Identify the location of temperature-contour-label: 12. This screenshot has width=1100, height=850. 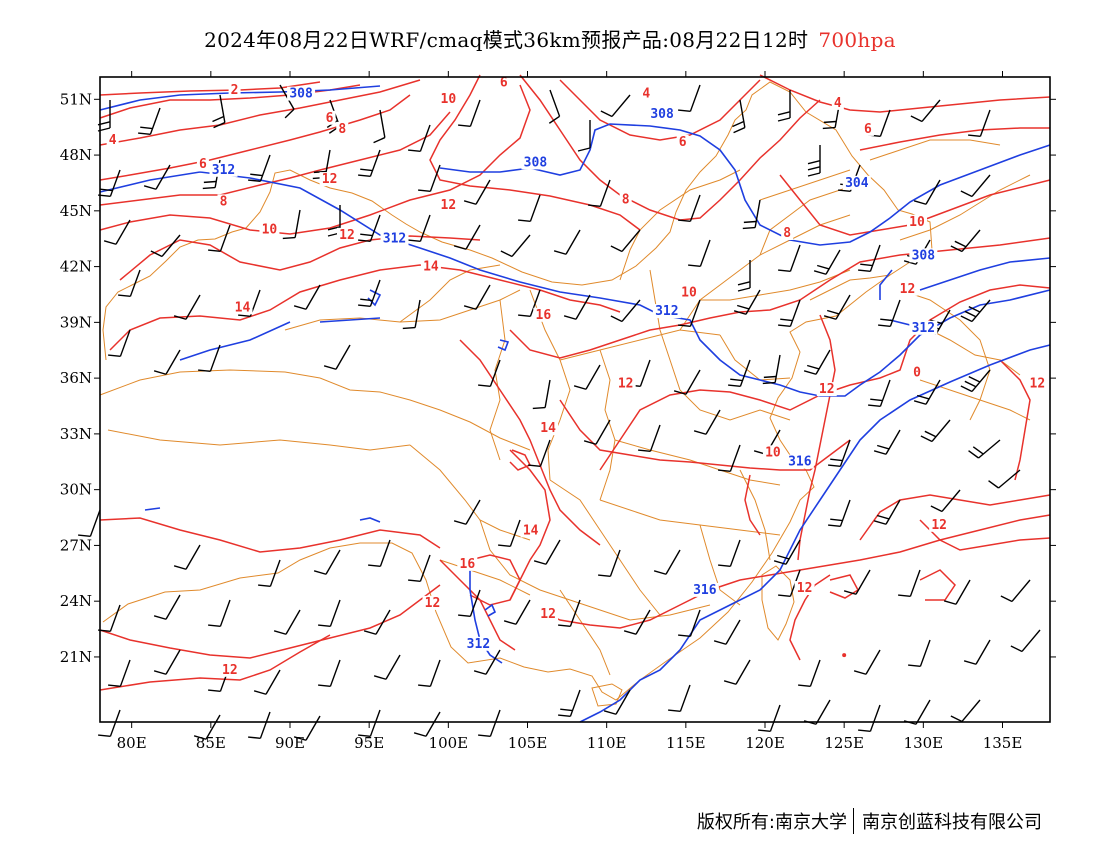
(230, 670).